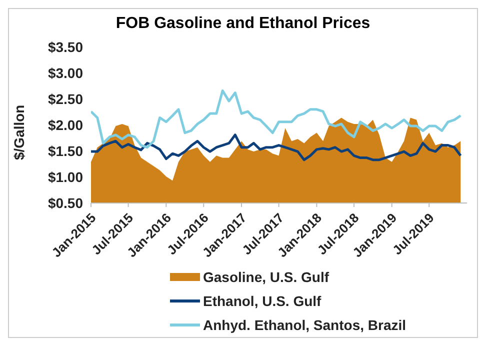 Image resolution: width=488 pixels, height=348 pixels. I want to click on y-axis-title: $/Gallon, so click(18, 132).